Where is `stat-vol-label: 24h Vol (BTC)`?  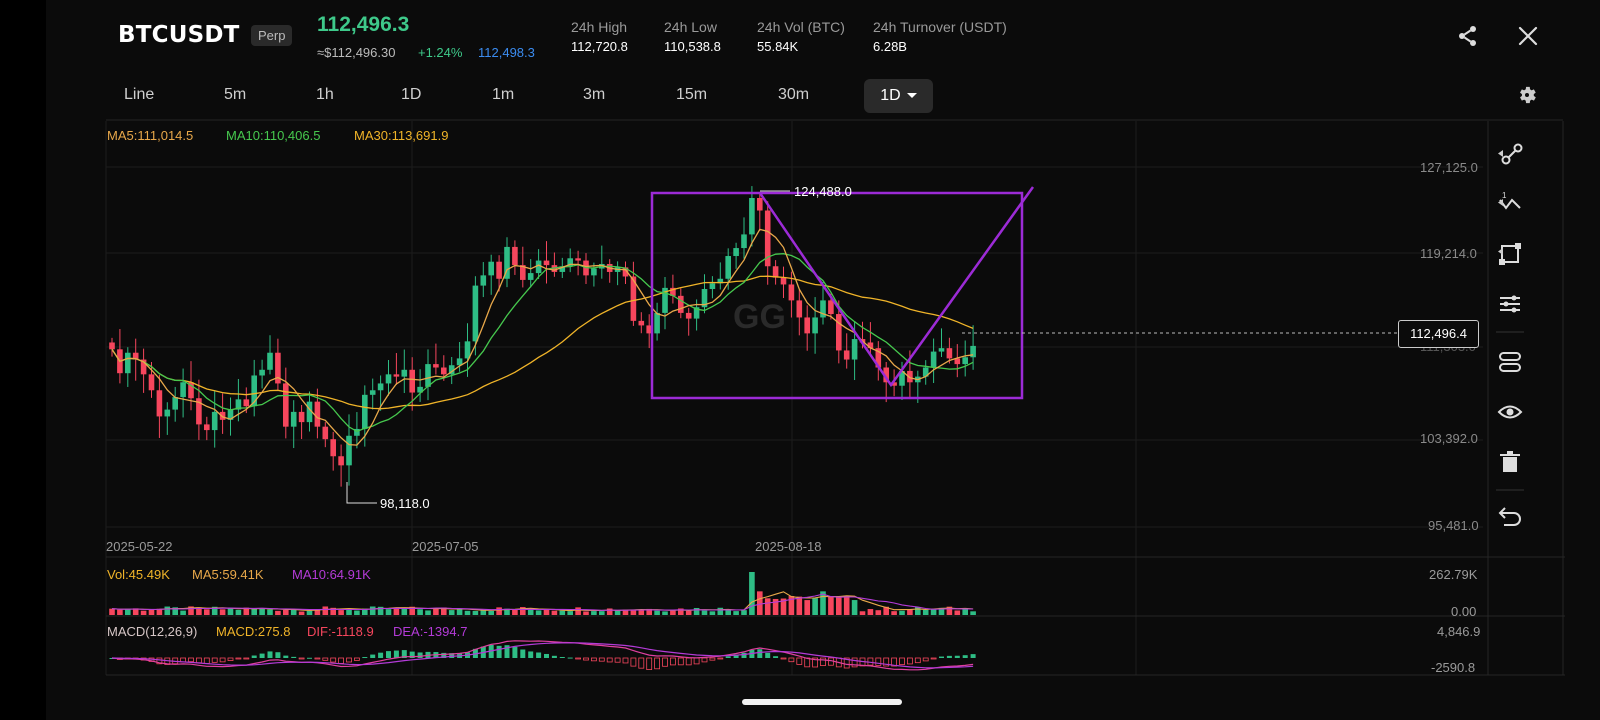
stat-vol-label: 24h Vol (BTC) is located at coordinates (801, 27).